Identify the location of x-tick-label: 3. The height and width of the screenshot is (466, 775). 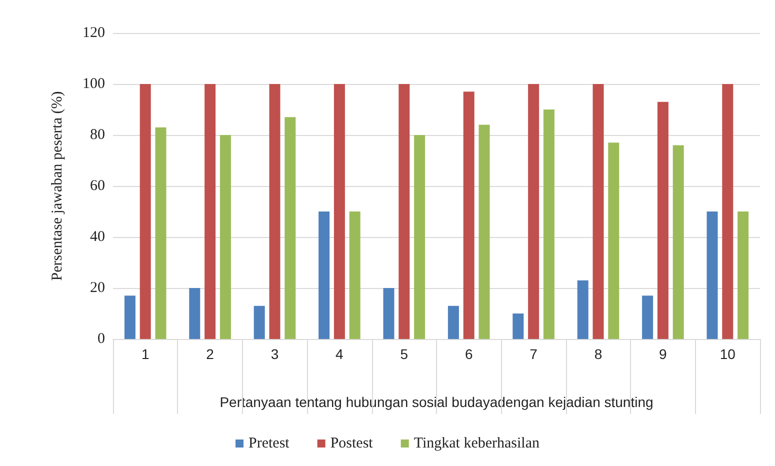
(274, 354).